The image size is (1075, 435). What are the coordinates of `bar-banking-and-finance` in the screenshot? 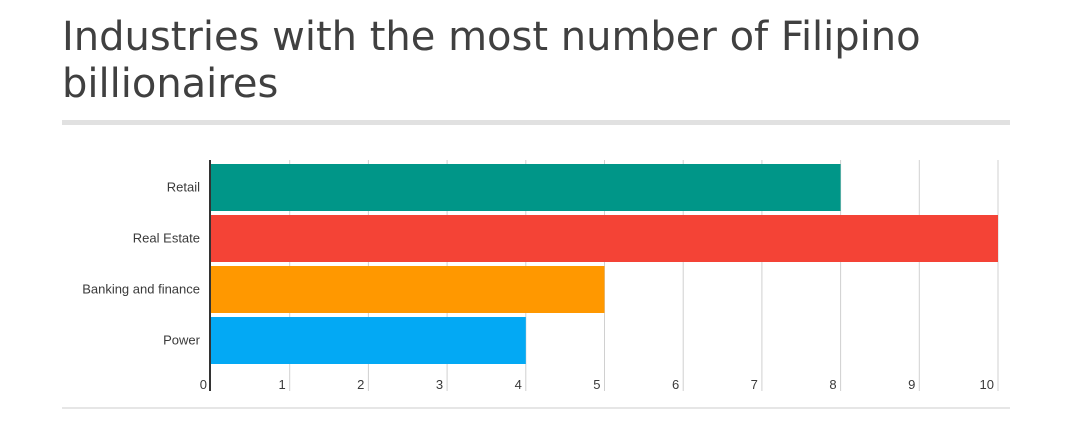 It's located at (408, 289).